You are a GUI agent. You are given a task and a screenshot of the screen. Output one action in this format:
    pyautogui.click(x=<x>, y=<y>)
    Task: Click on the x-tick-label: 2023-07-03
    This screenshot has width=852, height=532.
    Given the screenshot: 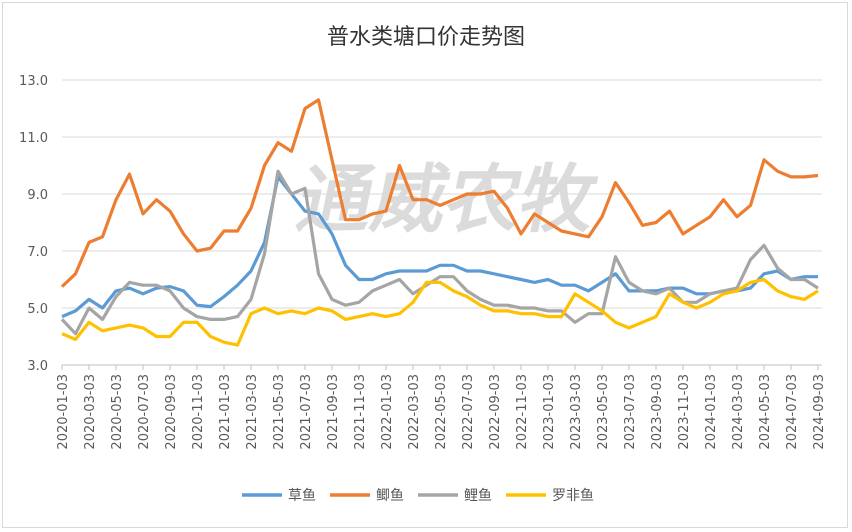 What is the action you would take?
    pyautogui.click(x=630, y=412)
    